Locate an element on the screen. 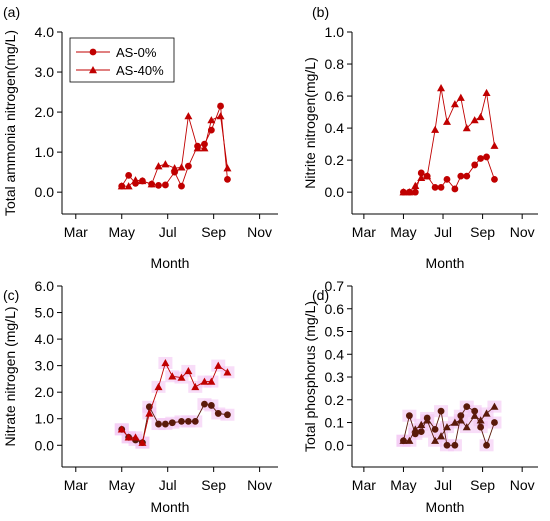 Image resolution: width=550 pixels, height=521 pixels. y-tick-label: 0.7 is located at coordinates (335, 286).